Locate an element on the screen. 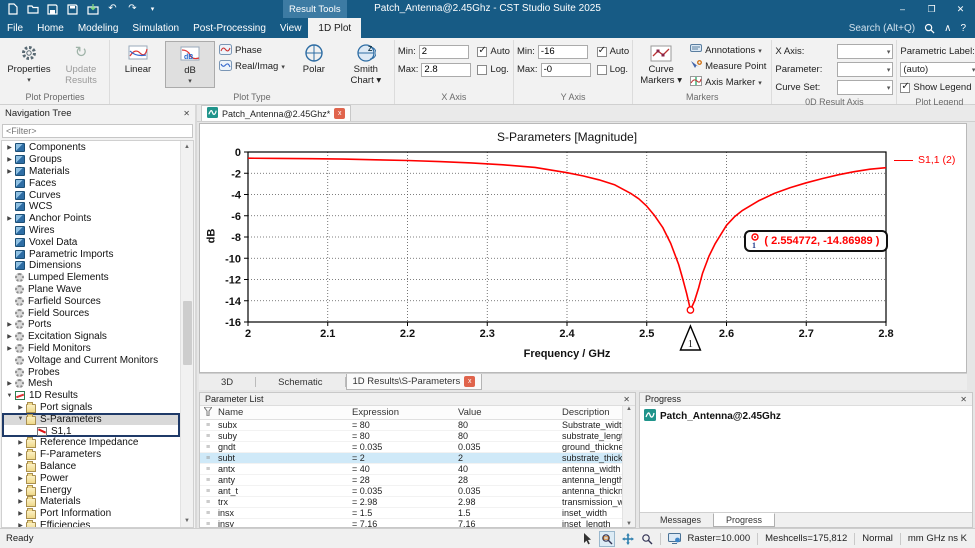  parametric-label-select: (auto) ▾ is located at coordinates (937, 69).